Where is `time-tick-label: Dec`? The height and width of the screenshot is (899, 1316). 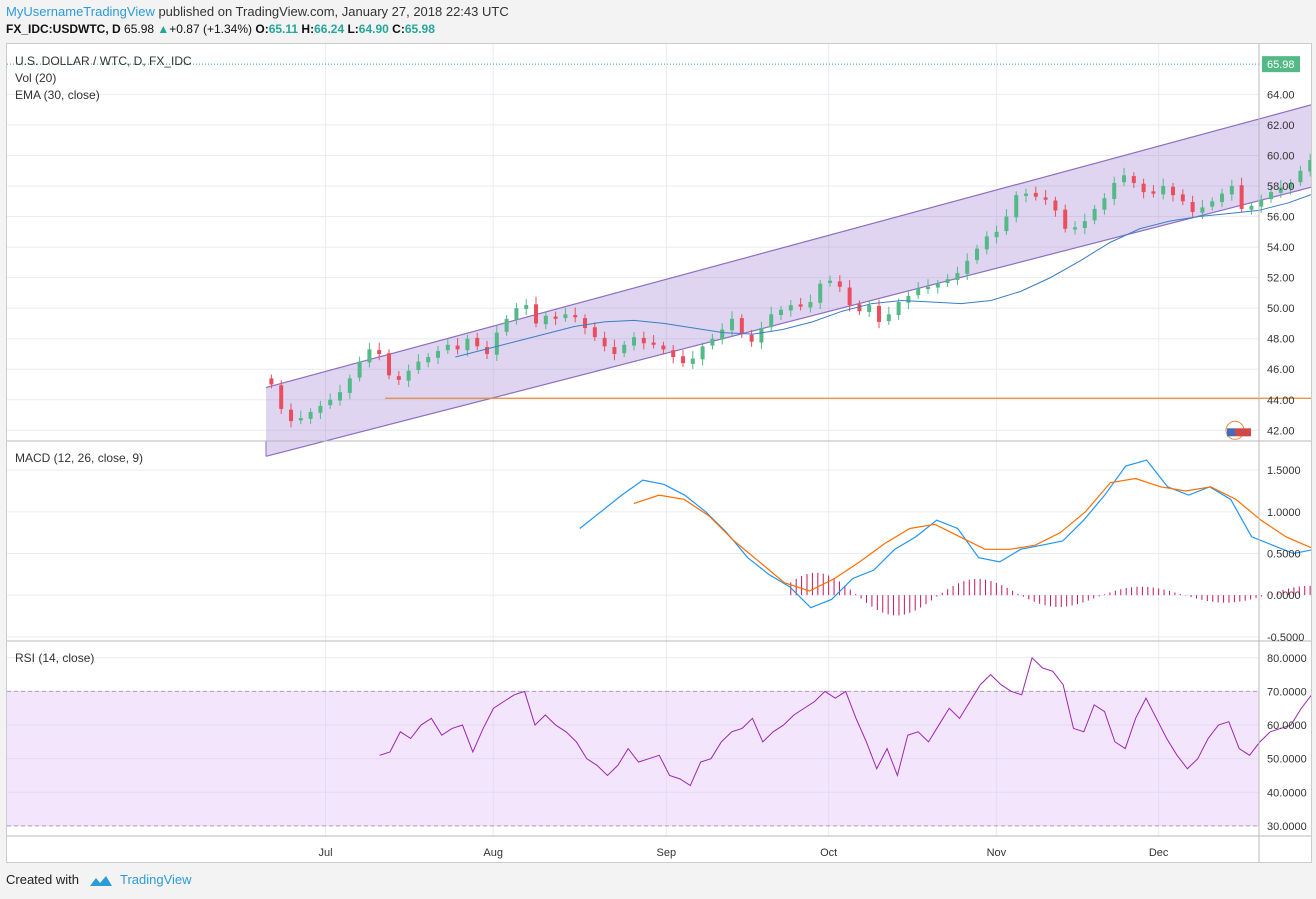
time-tick-label: Dec is located at coordinates (1159, 853).